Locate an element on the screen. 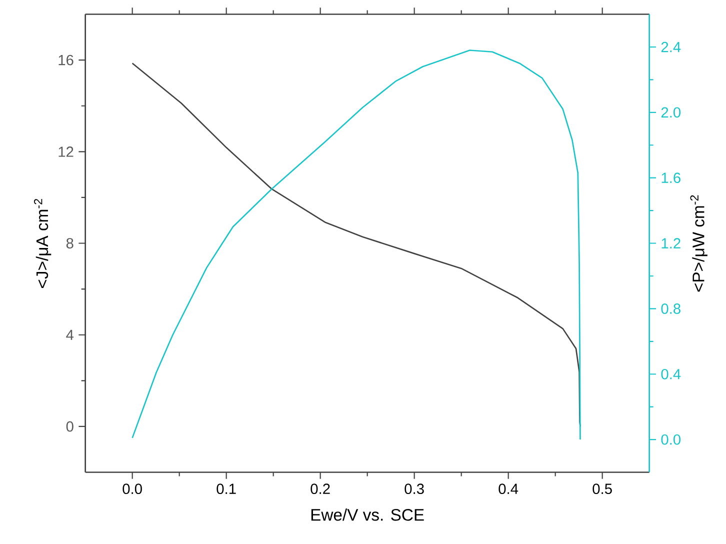 This screenshot has width=726, height=544. y2-tick-label: 2.4 is located at coordinates (671, 47).